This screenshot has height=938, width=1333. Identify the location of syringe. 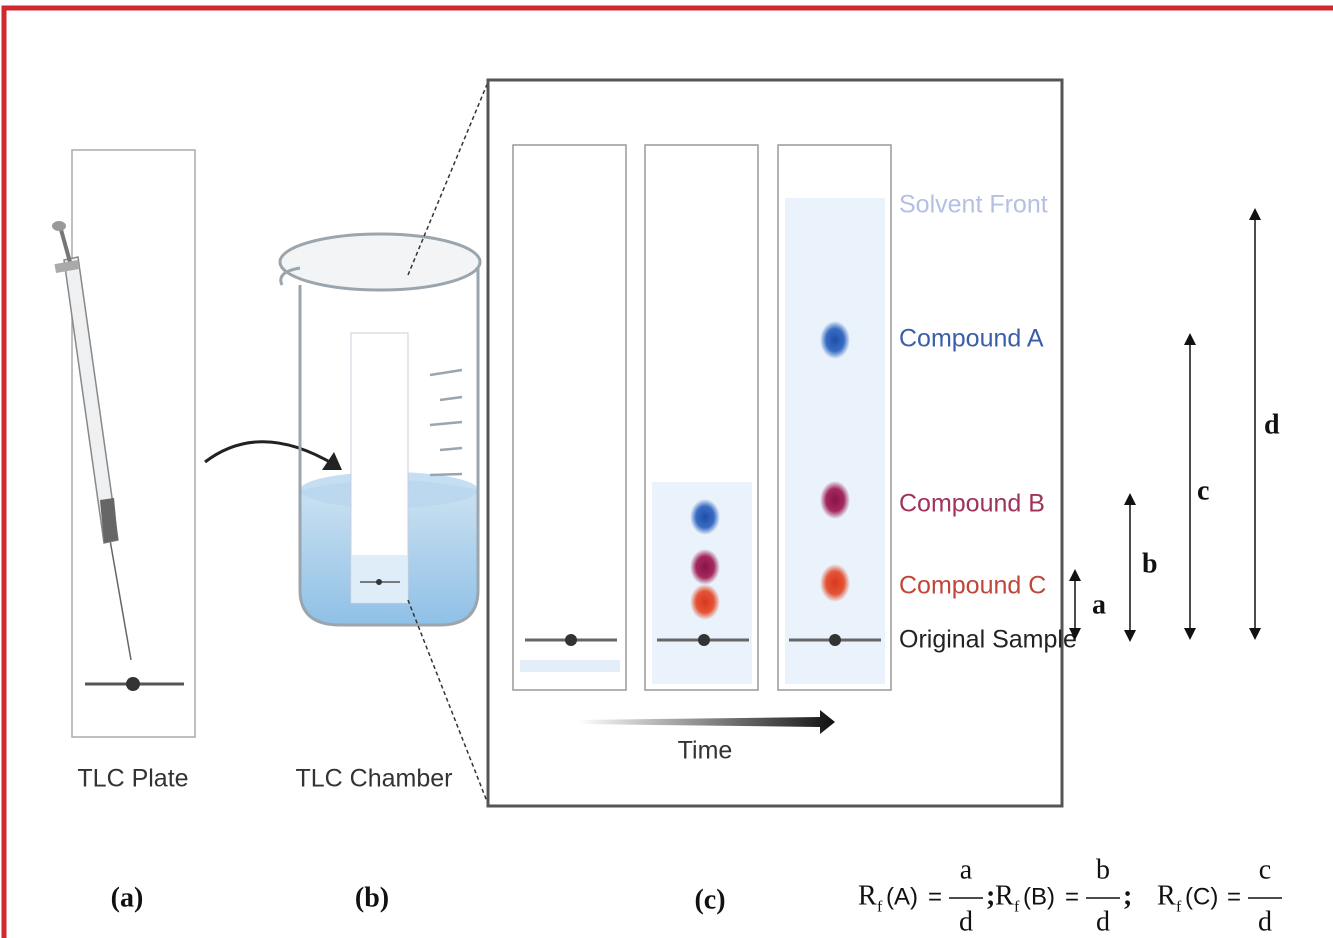
(92, 441).